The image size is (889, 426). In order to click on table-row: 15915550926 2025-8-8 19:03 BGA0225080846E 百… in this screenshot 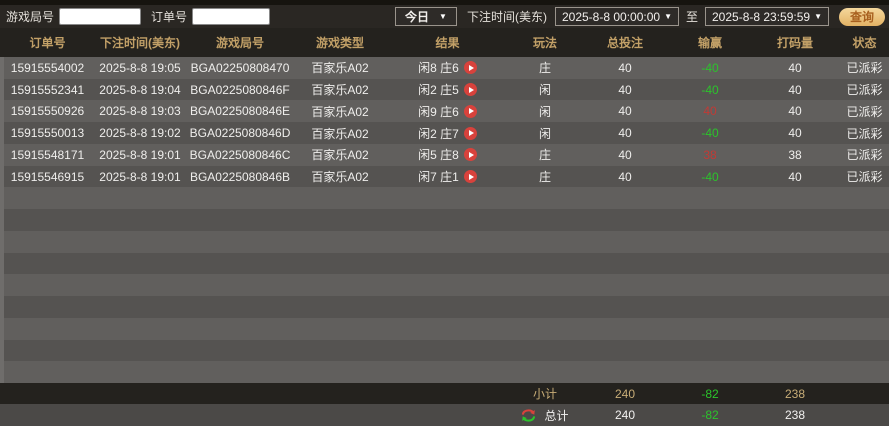, I will do `click(444, 111)`.